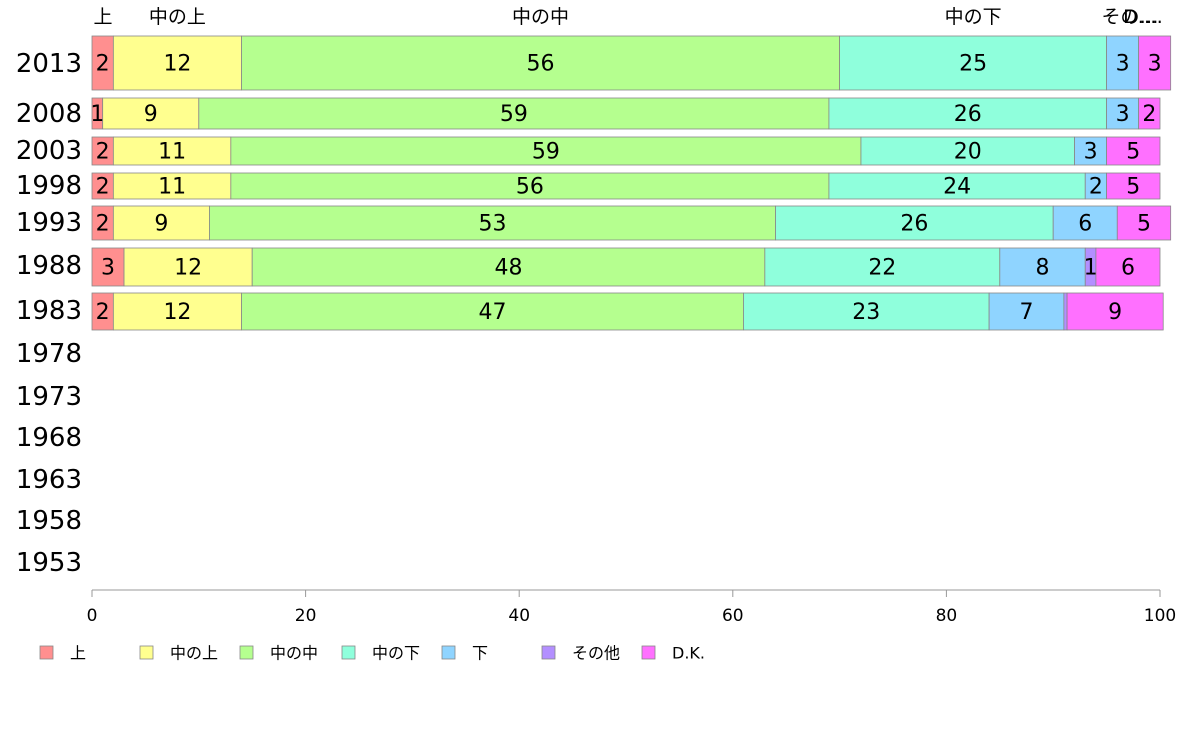 The width and height of the screenshot is (1188, 736). What do you see at coordinates (973, 17) in the screenshot?
I see `top-category-label: 中の下` at bounding box center [973, 17].